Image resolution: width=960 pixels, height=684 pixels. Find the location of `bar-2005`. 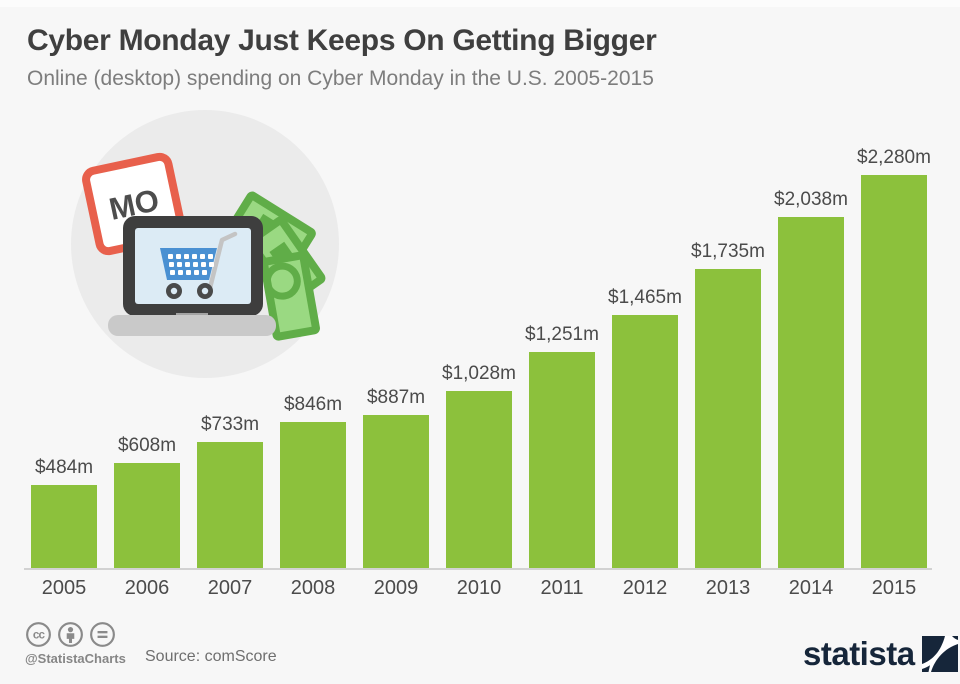

bar-2005 is located at coordinates (64, 526).